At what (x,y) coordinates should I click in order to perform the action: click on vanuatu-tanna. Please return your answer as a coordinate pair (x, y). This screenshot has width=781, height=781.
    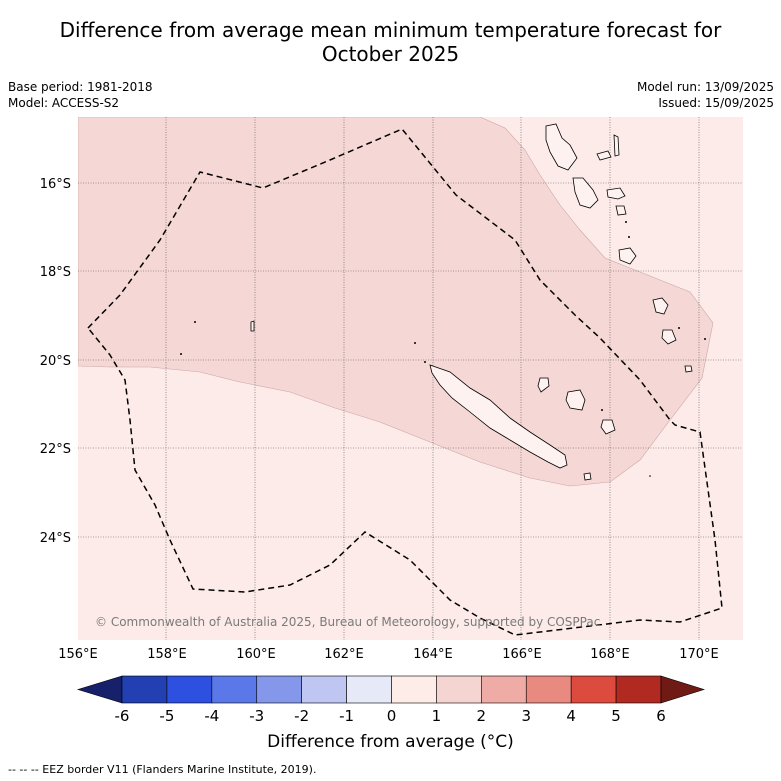
    Looking at the image, I should click on (669, 337).